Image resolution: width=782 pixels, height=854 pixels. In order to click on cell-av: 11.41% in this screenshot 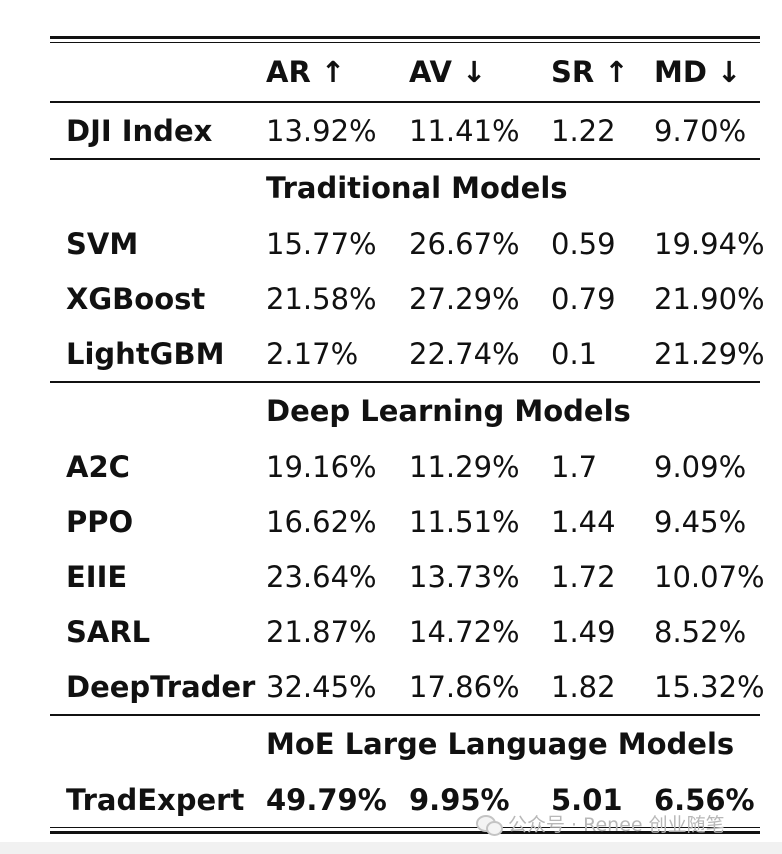, I will do `click(464, 130)`.